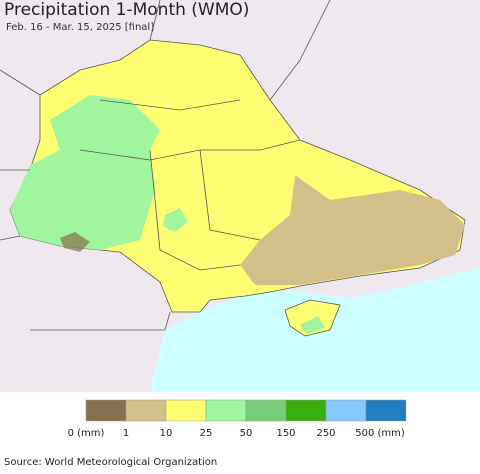  I want to click on legend-label: 50, so click(246, 433).